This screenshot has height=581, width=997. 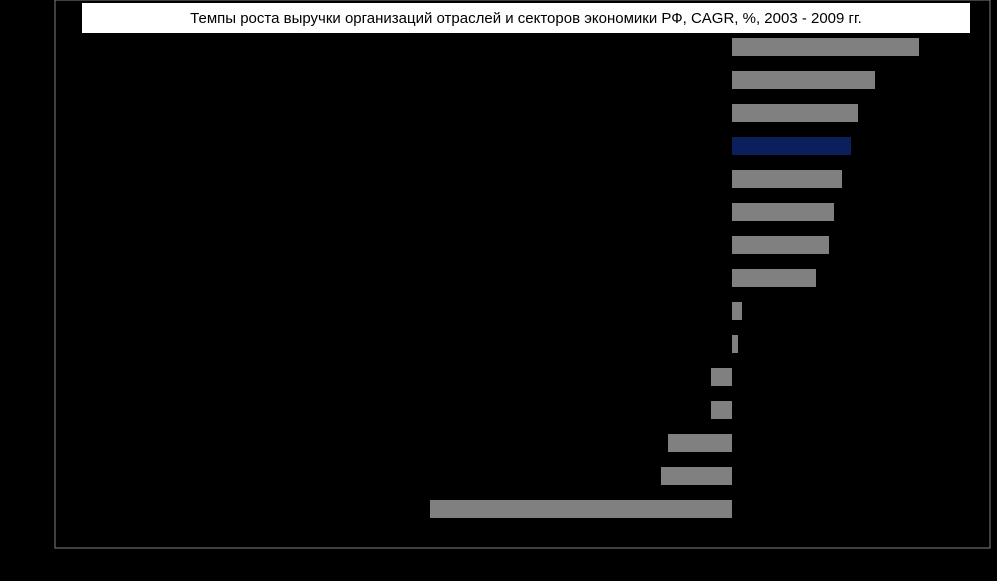 I want to click on title-box, so click(x=526, y=18).